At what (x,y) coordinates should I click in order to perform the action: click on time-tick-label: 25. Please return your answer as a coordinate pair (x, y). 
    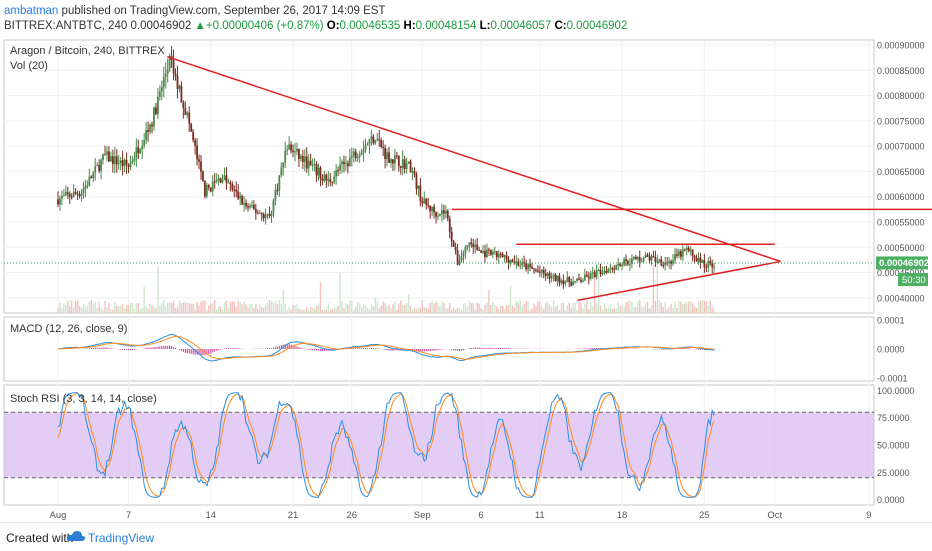
    Looking at the image, I should click on (704, 515).